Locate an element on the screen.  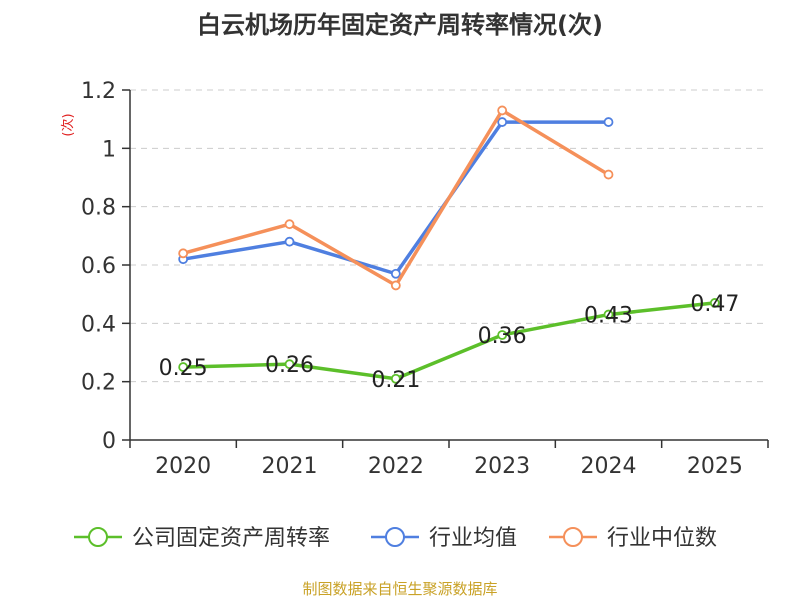
x-tick-label: 2023 is located at coordinates (502, 466).